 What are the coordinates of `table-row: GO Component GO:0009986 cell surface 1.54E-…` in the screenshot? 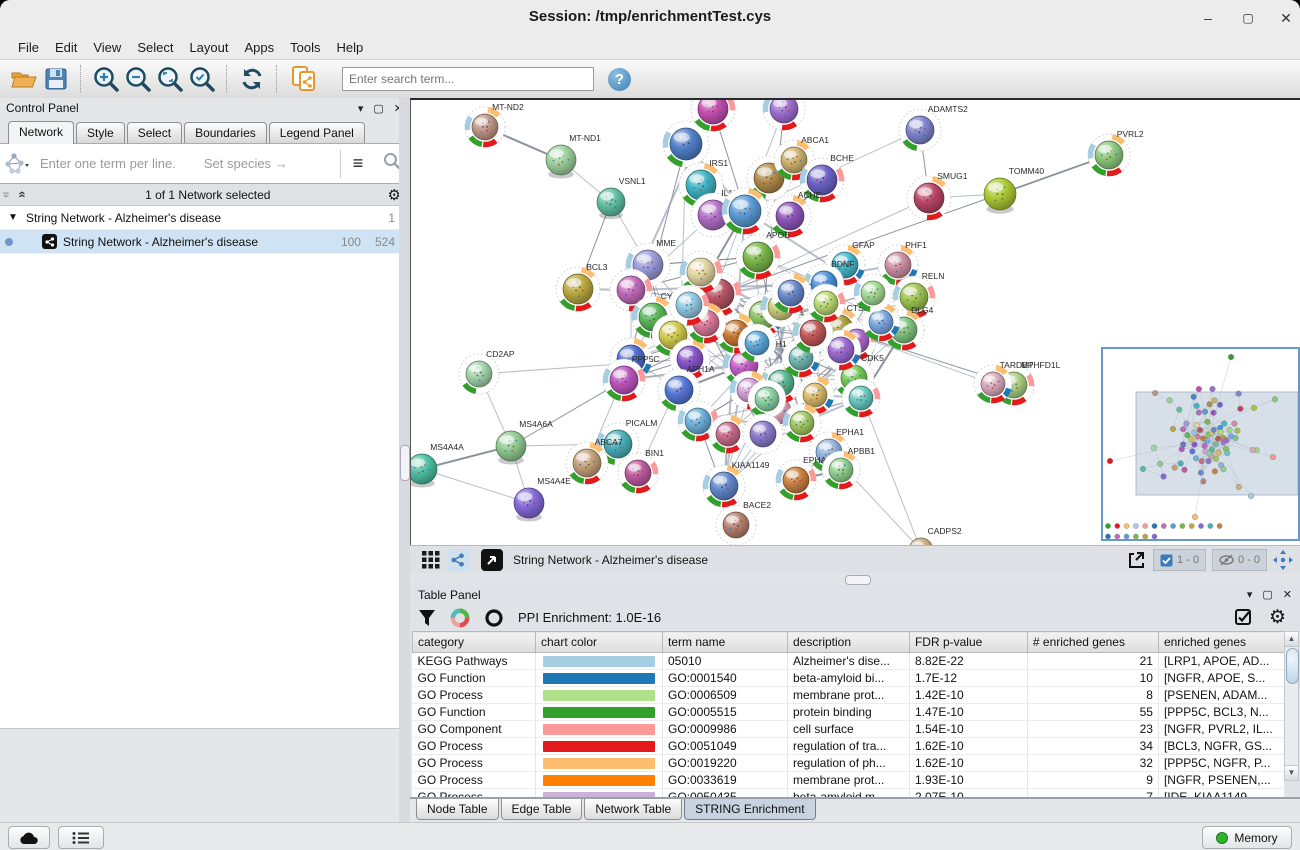 It's located at (849, 729).